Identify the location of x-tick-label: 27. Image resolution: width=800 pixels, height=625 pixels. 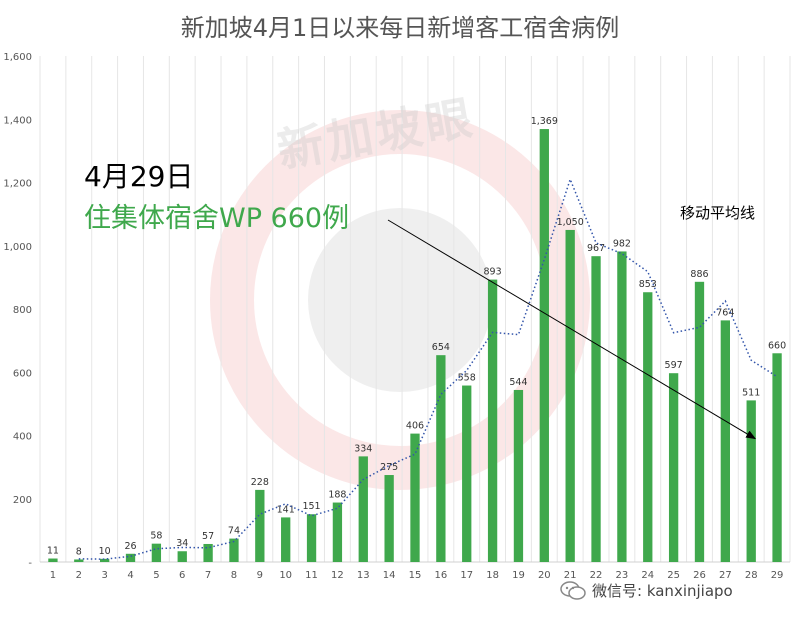
(725, 575).